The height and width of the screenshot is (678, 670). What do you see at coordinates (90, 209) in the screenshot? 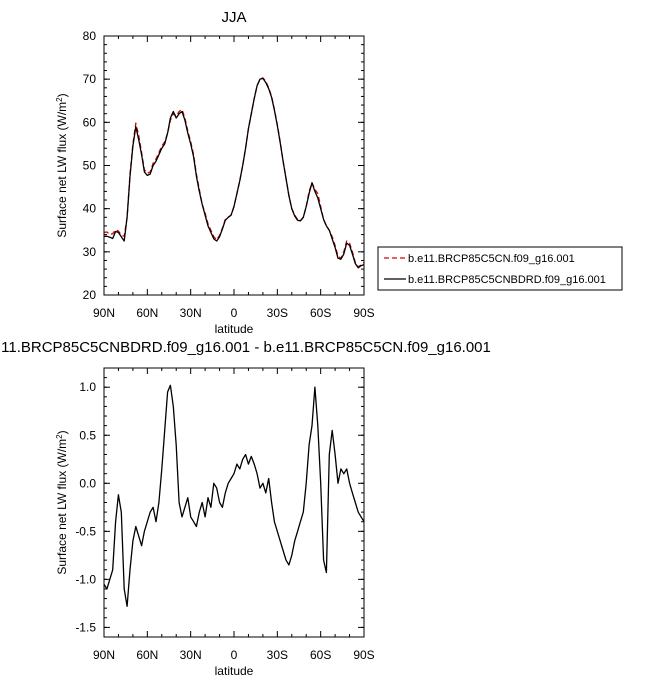
I see `y-tick-label-2: 40` at bounding box center [90, 209].